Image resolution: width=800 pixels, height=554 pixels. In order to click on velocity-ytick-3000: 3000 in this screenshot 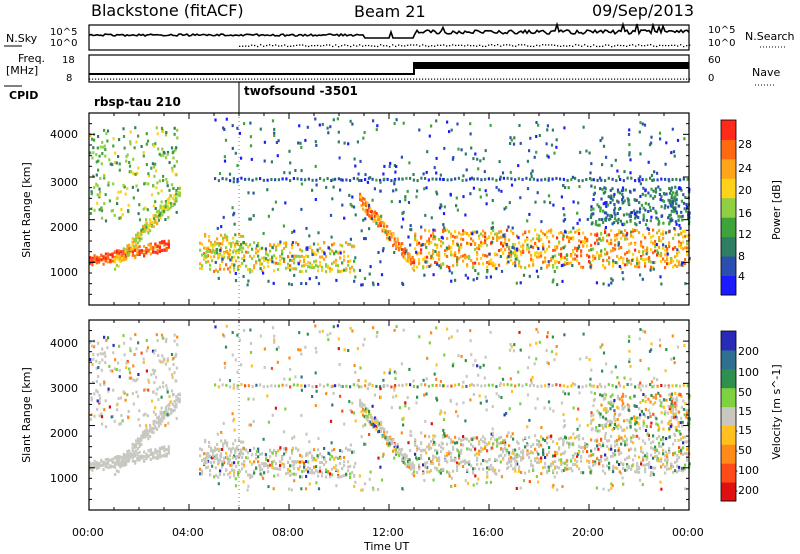, I will do `click(64, 388)`.